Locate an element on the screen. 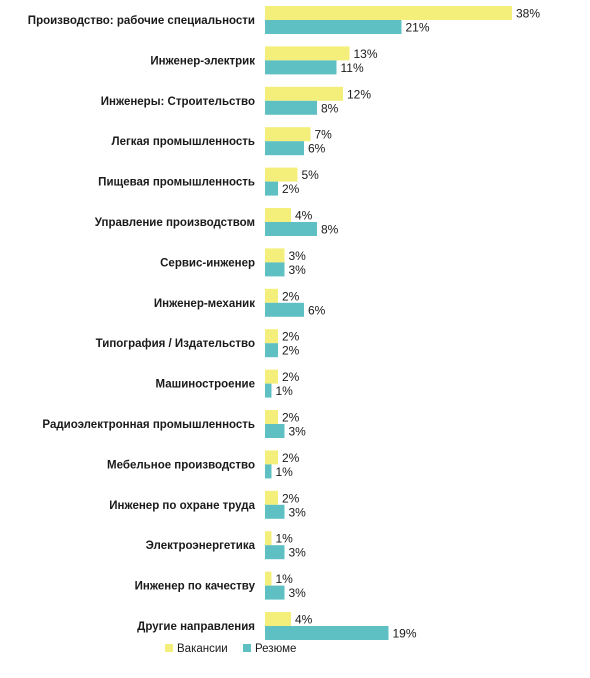 This screenshot has width=590, height=678. category-label: Инженеры: Строительство is located at coordinates (178, 102).